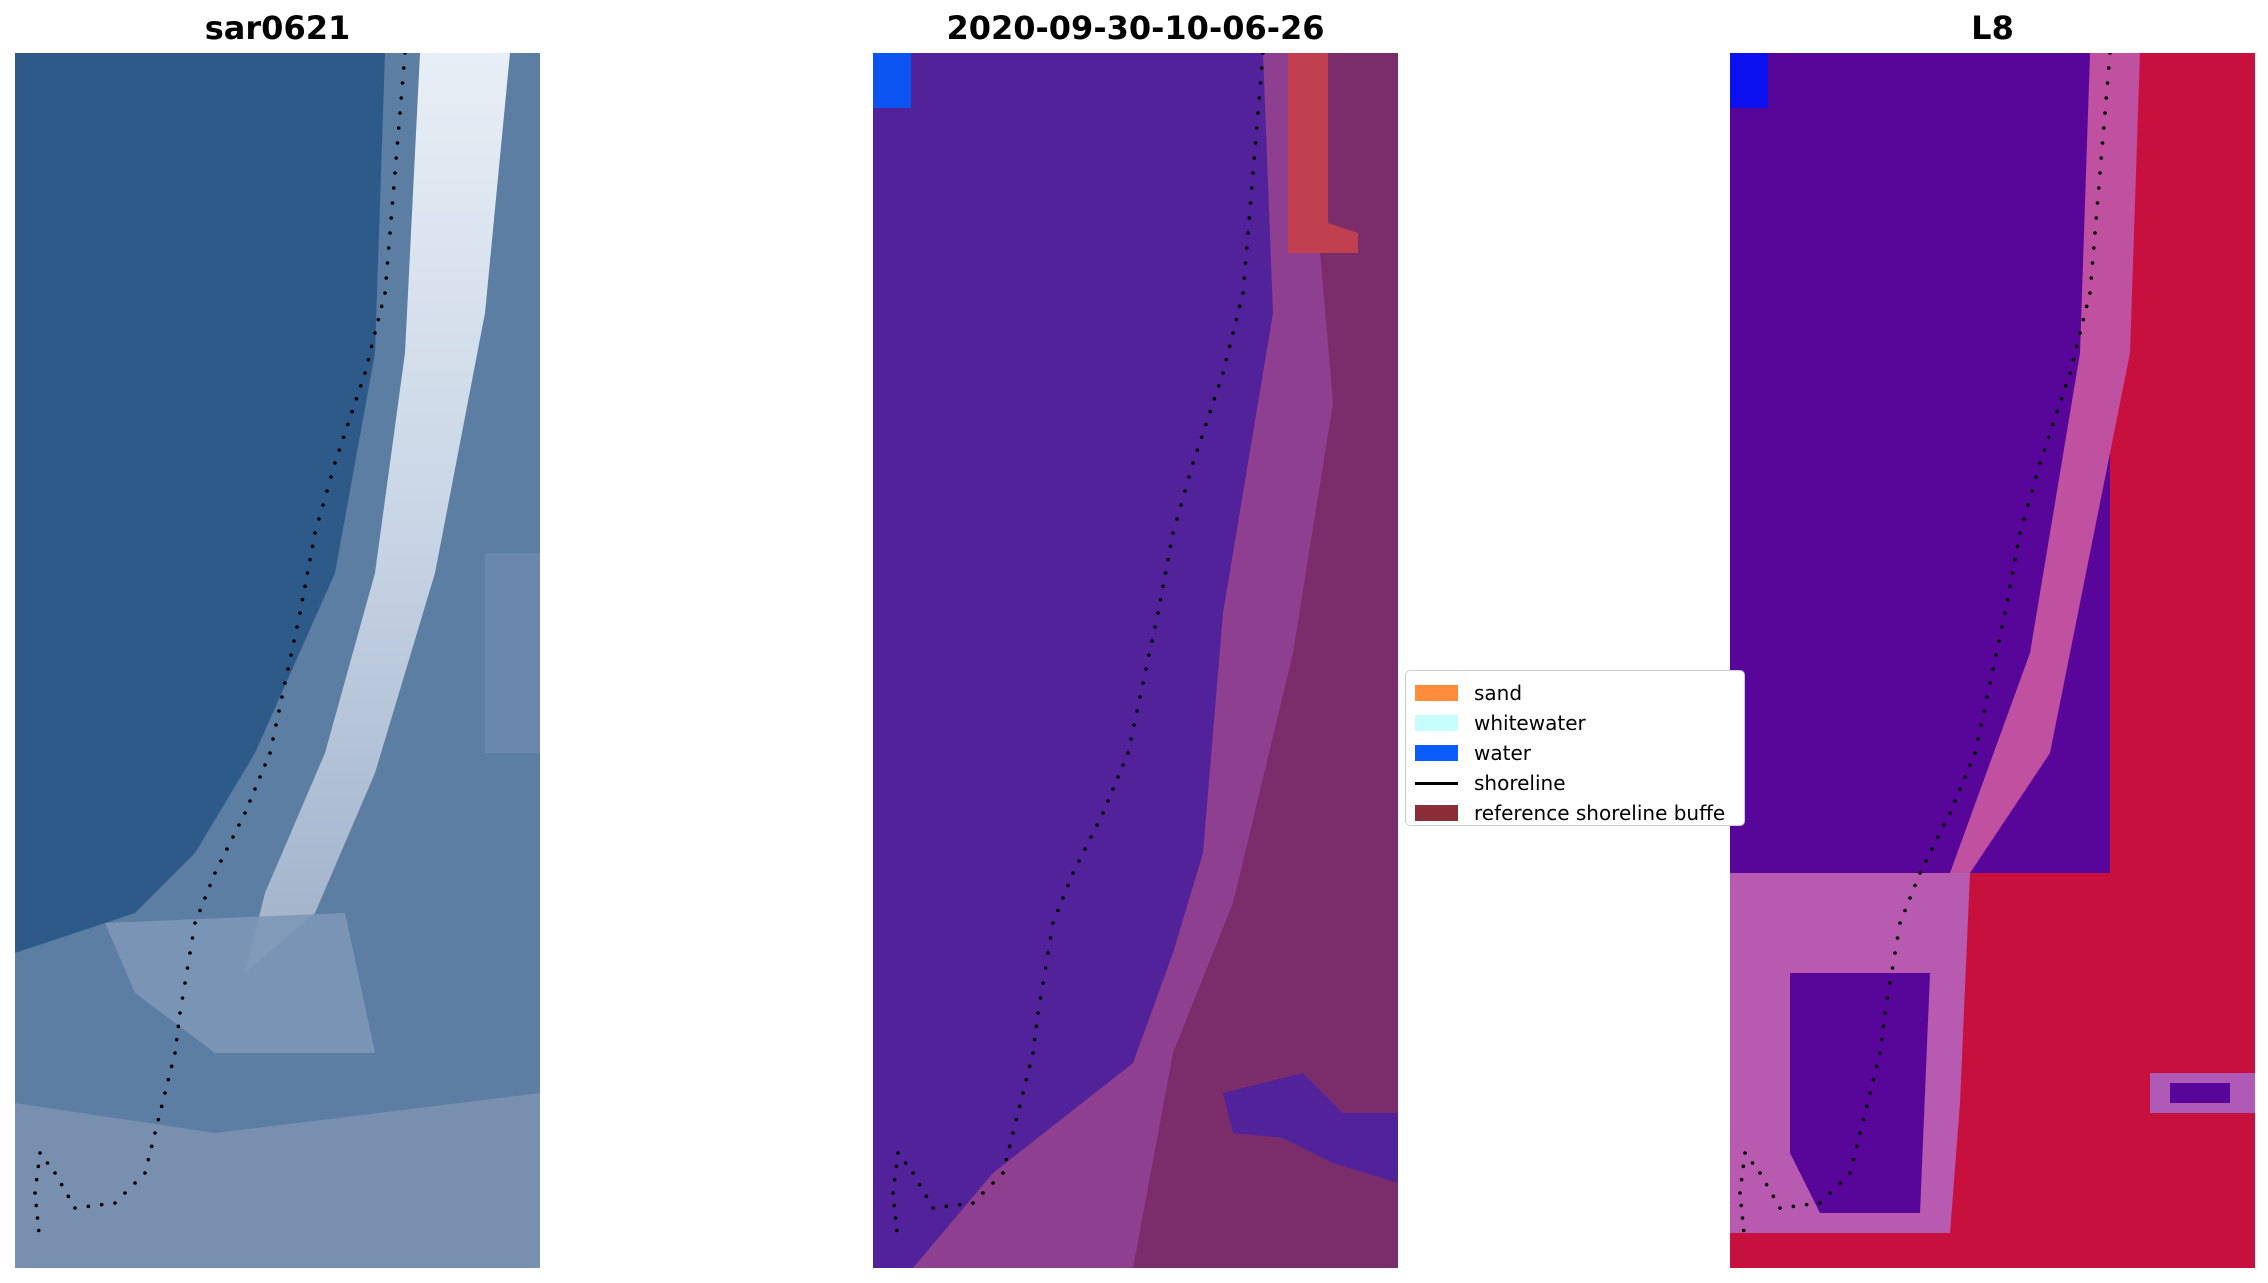 This screenshot has height=1283, width=2268. I want to click on sand-swatch-icon, so click(1436, 693).